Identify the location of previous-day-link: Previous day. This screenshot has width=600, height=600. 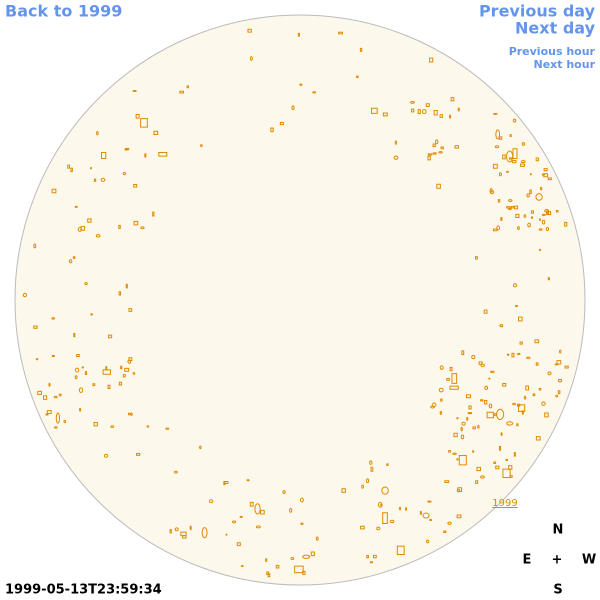
(537, 11).